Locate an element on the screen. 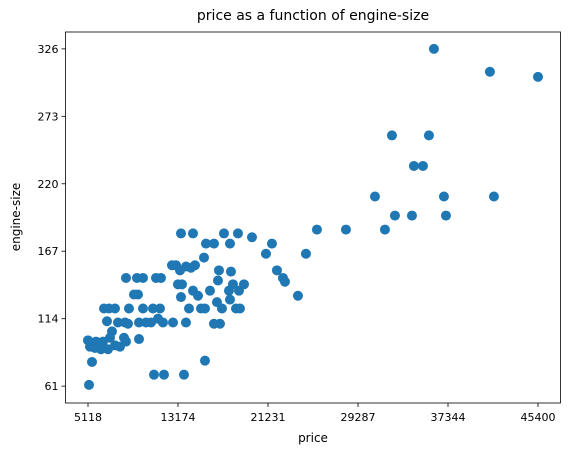 This screenshot has width=571, height=455. x-tick-label: 21231 is located at coordinates (268, 417).